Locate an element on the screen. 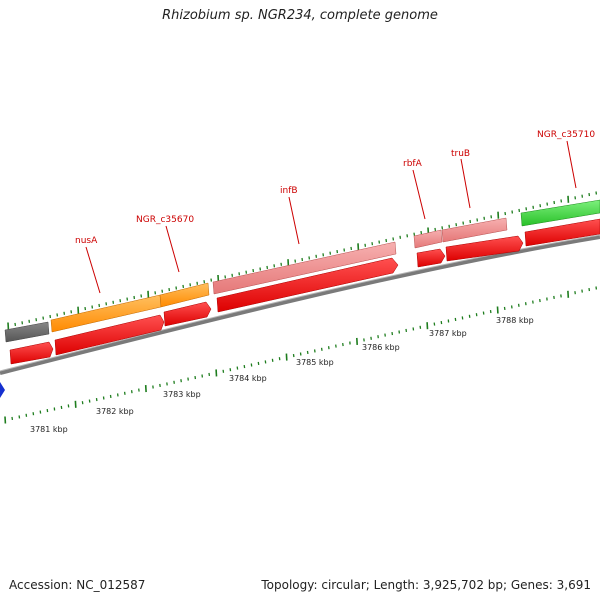 The height and width of the screenshot is (600, 600). genome-title: Rhizobium sp. NGR234, complete genome is located at coordinates (300, 15).